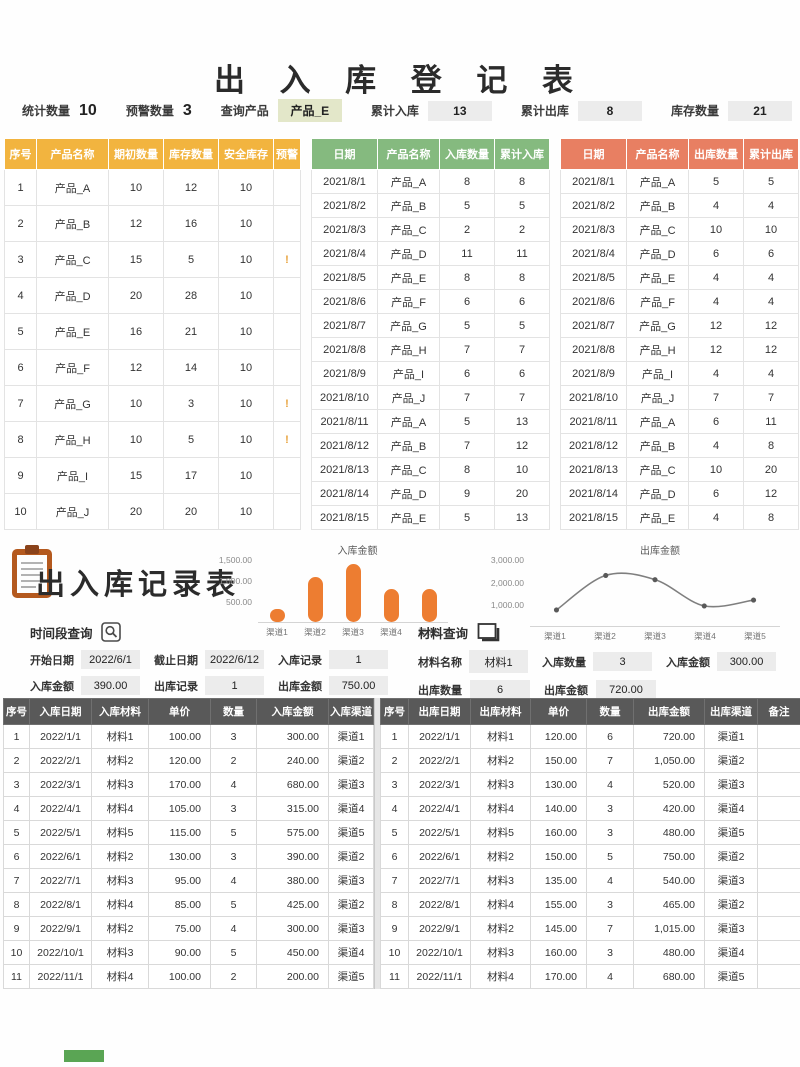 The width and height of the screenshot is (800, 1067). I want to click on cell: 150.00, so click(558, 760).